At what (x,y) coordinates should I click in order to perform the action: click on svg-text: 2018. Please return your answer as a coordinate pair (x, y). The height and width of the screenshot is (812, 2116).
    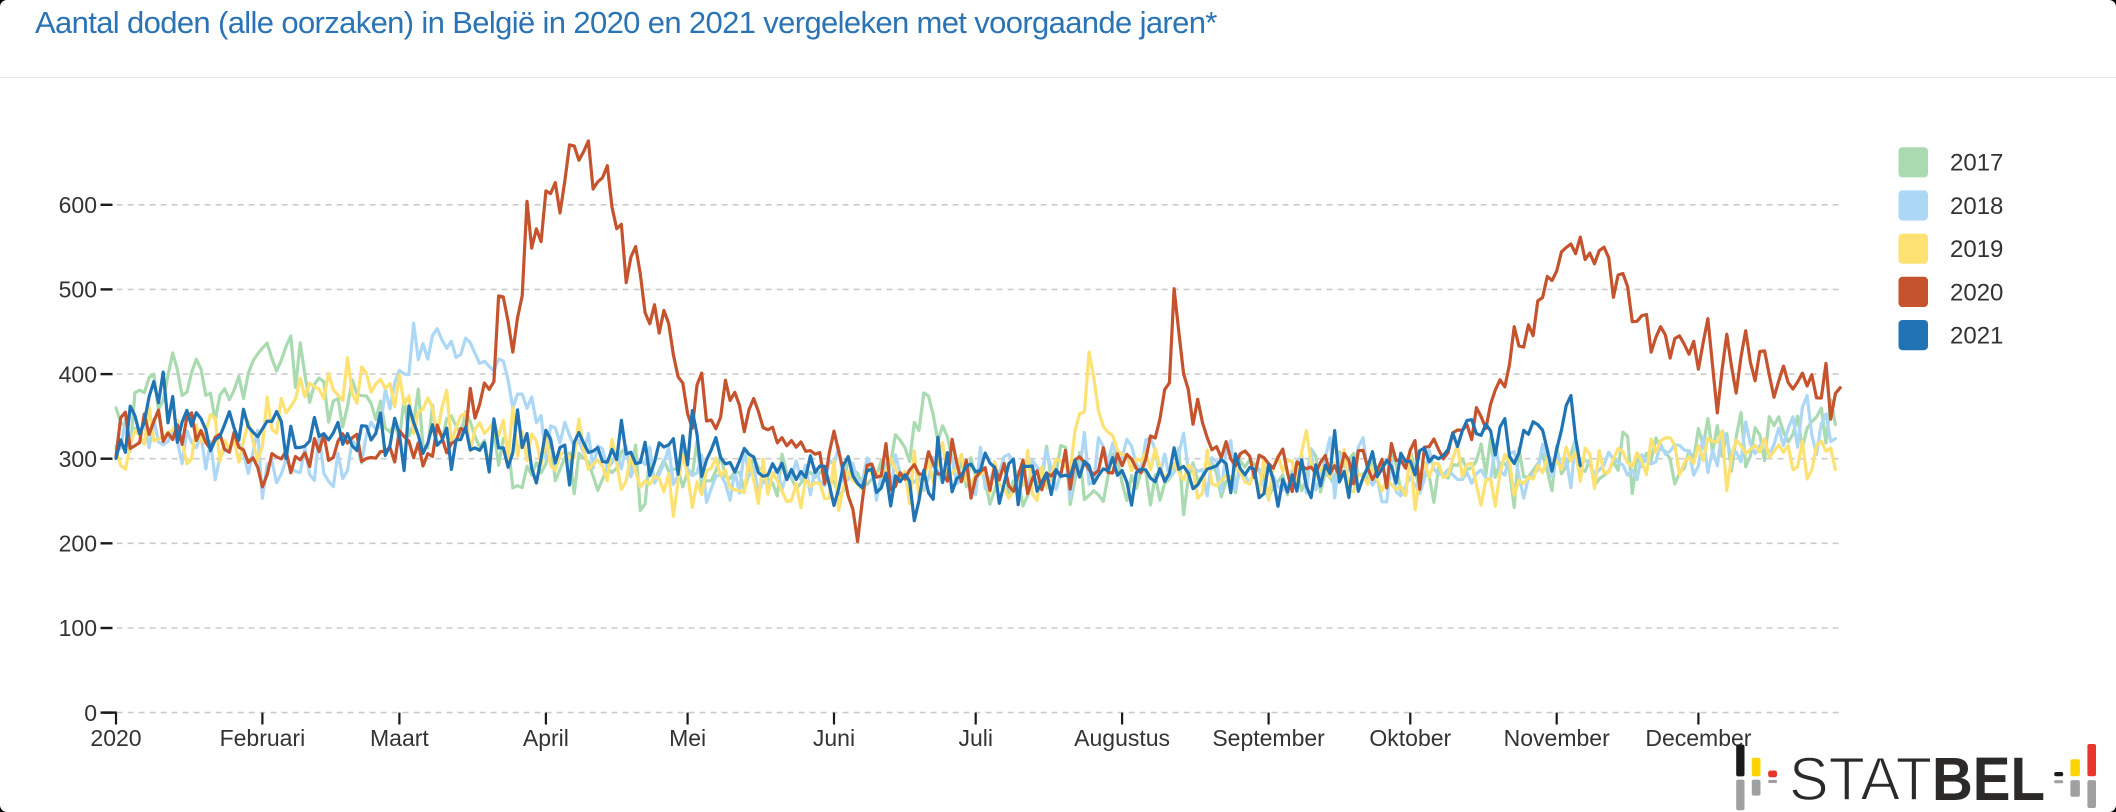
    Looking at the image, I should click on (1976, 206).